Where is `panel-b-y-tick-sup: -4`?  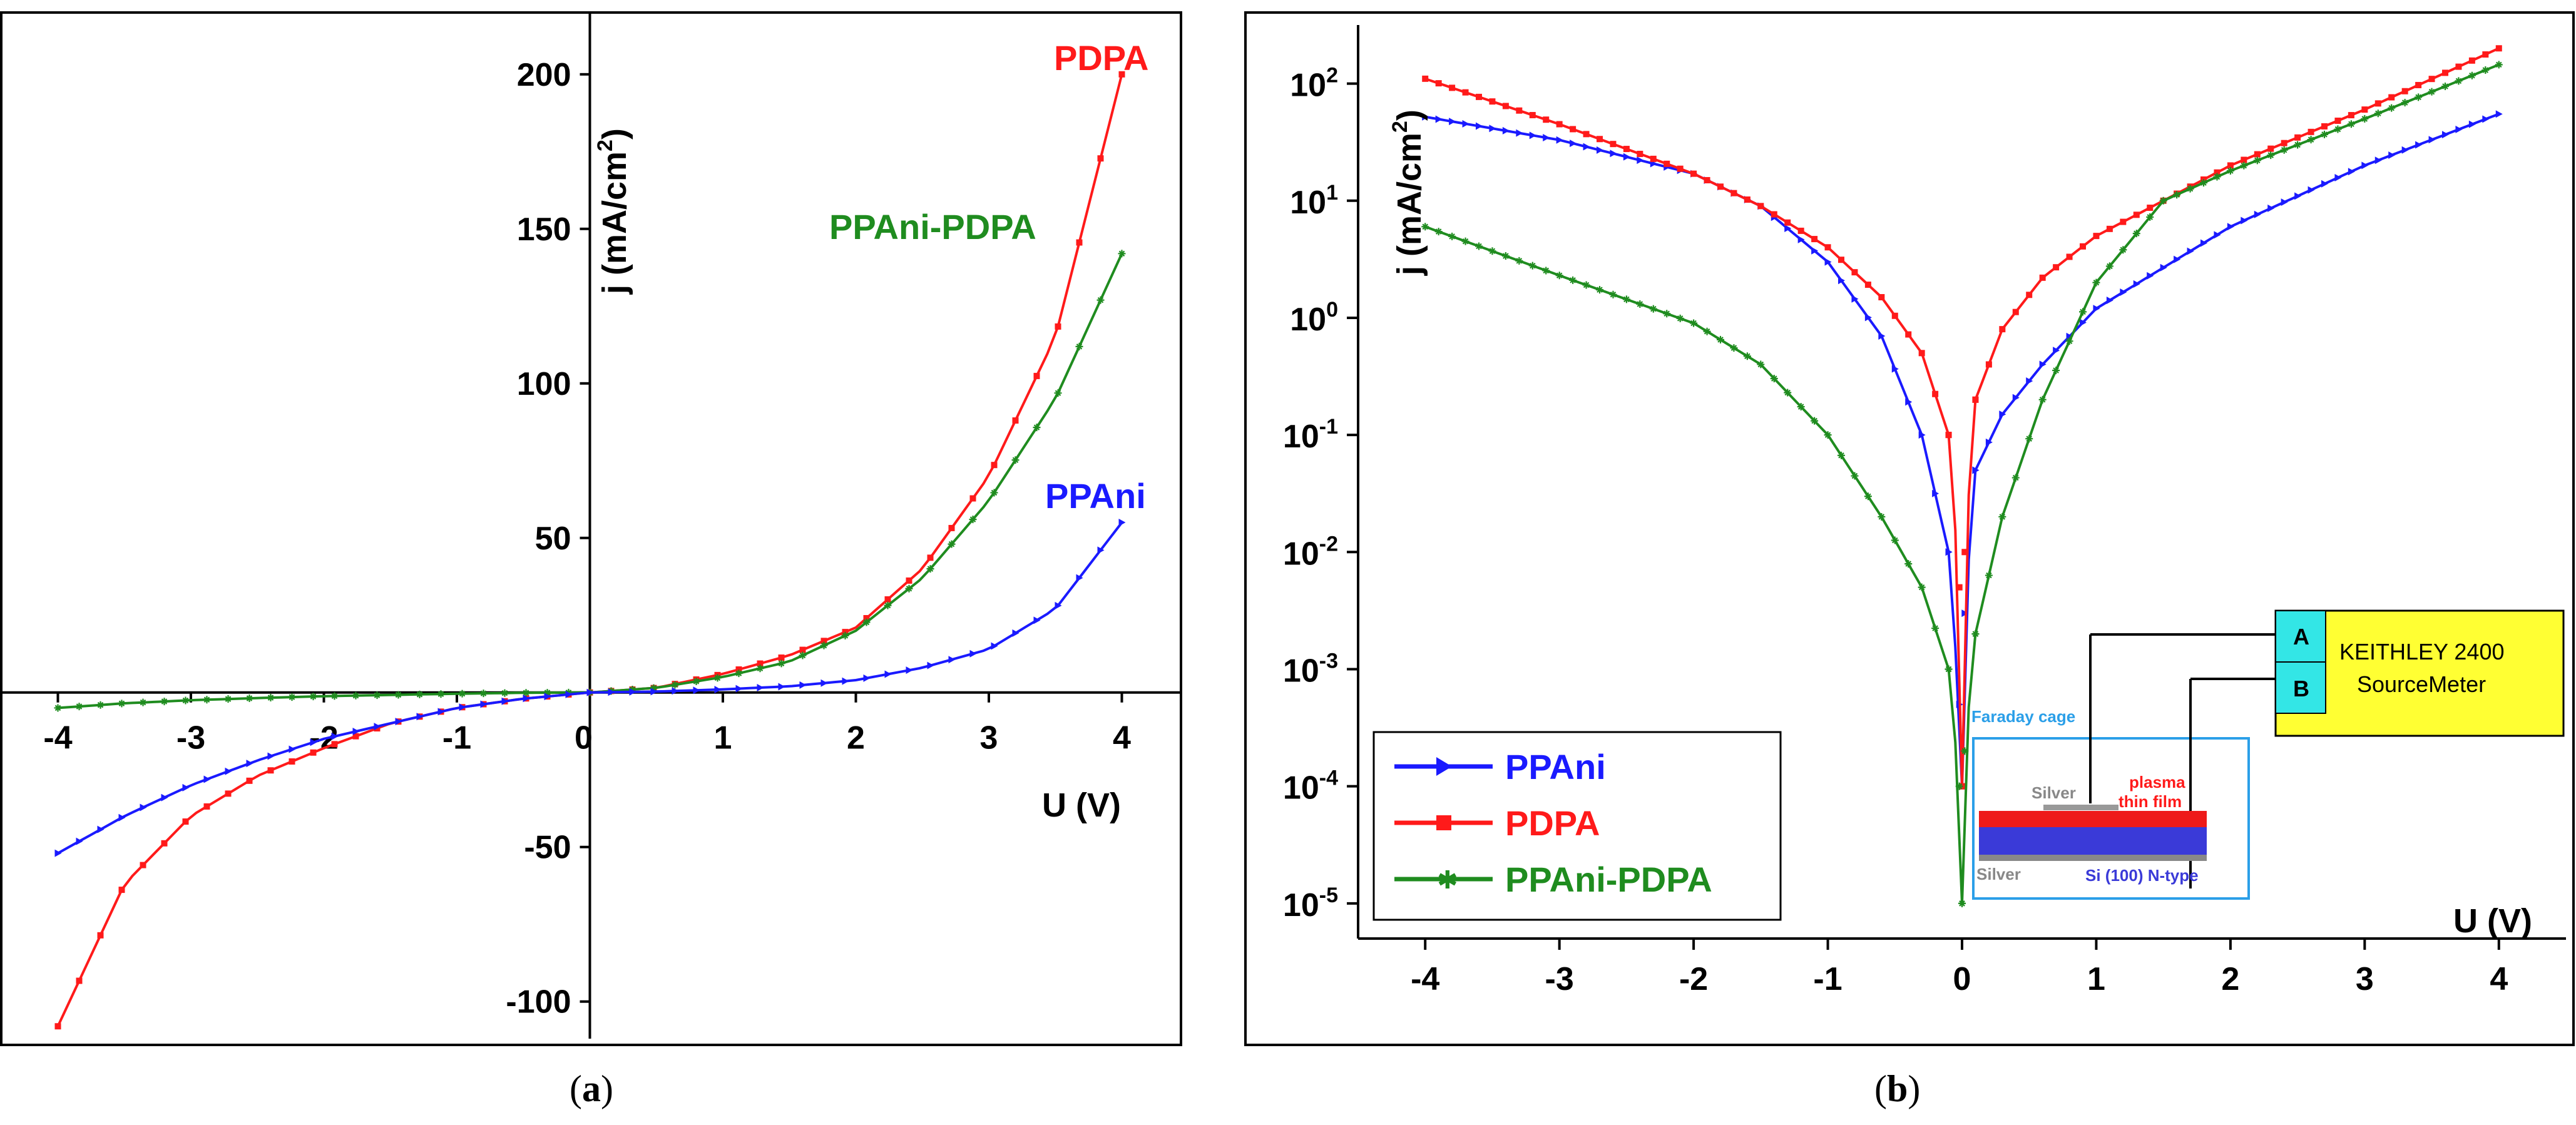
panel-b-y-tick-sup: -4 is located at coordinates (1328, 778).